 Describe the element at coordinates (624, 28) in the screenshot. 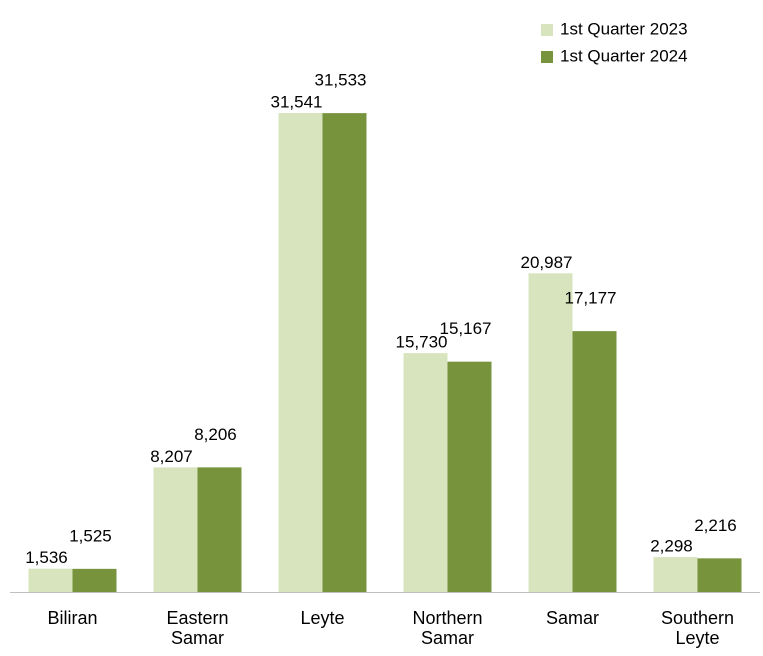

I see `legend-label: 1st Quarter 2023` at that location.